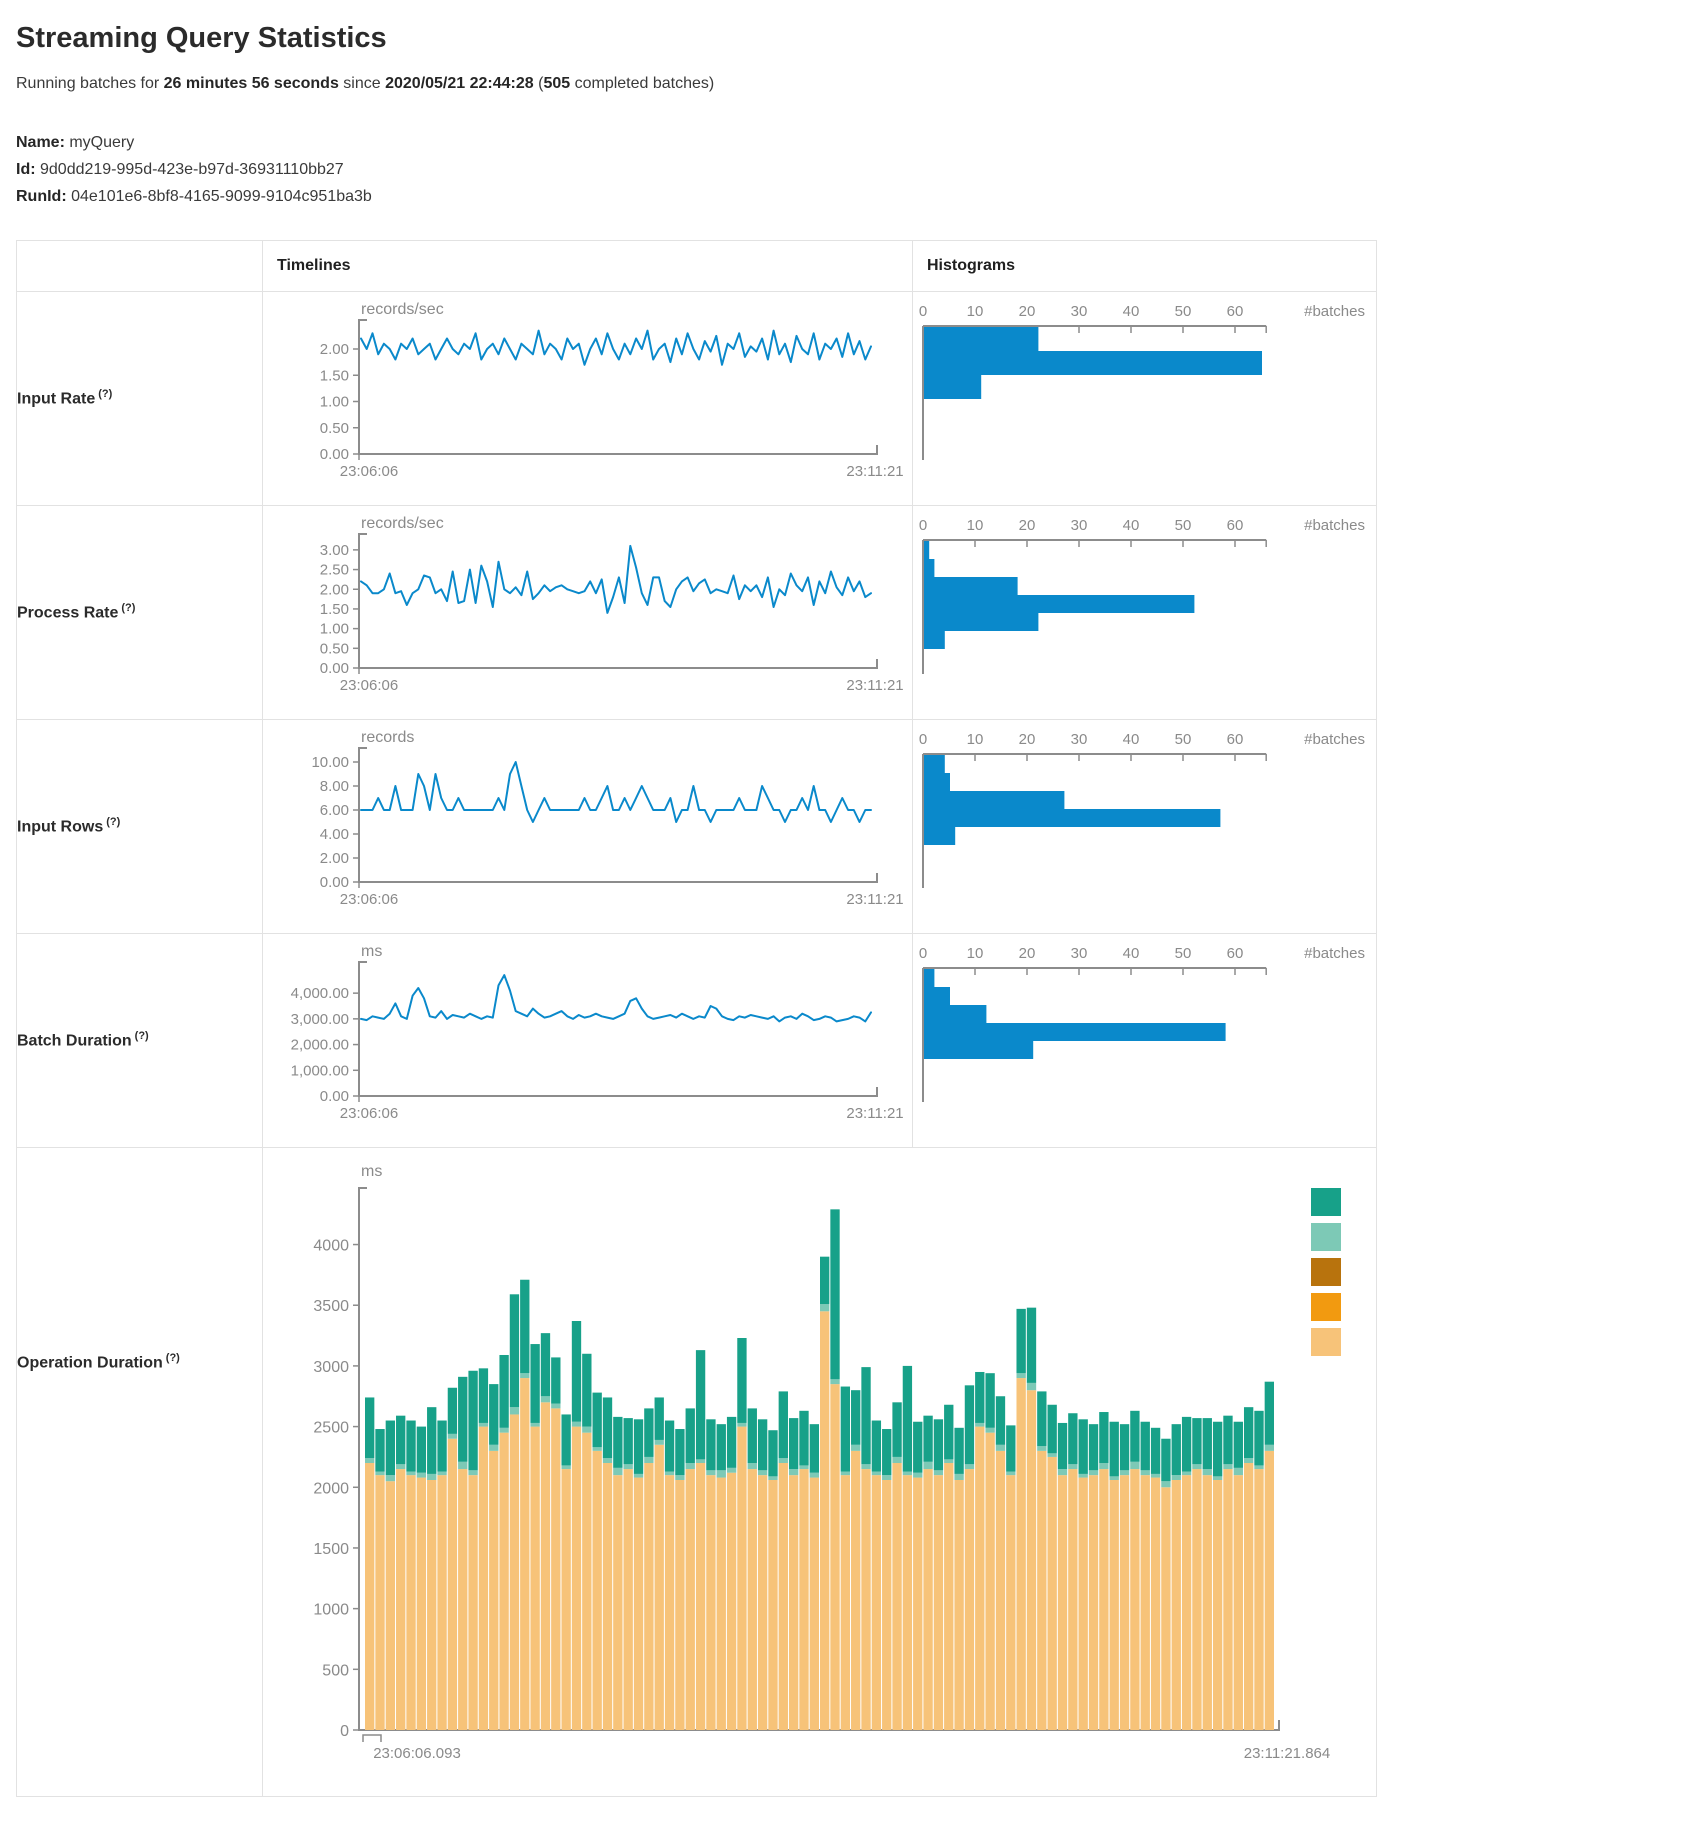  What do you see at coordinates (139, 612) in the screenshot?
I see `metric-label-process-rate: Process Rate (?)` at bounding box center [139, 612].